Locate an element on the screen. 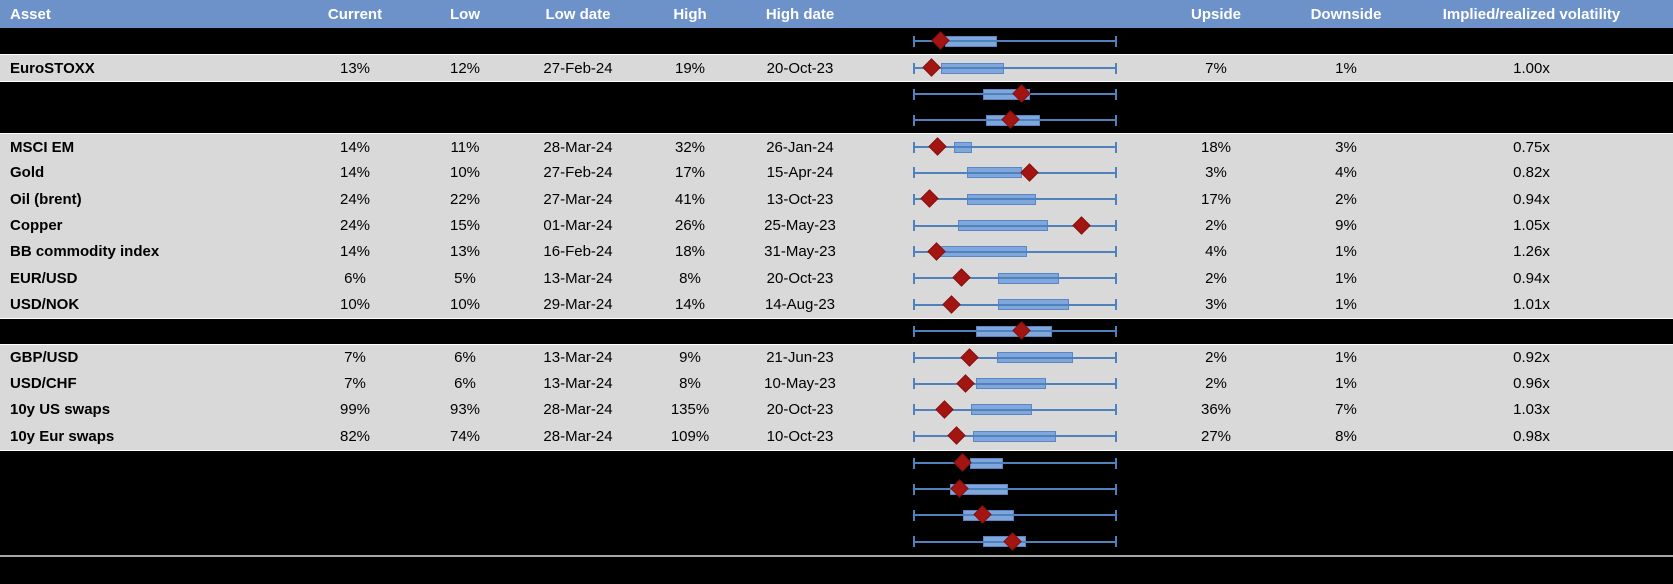 The width and height of the screenshot is (1673, 584). upside-cell: 7% is located at coordinates (1216, 68).